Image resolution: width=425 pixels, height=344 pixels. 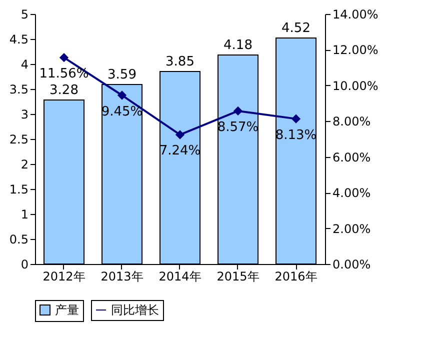 I want to click on y2-tick-label: 8.00%, so click(x=351, y=121).